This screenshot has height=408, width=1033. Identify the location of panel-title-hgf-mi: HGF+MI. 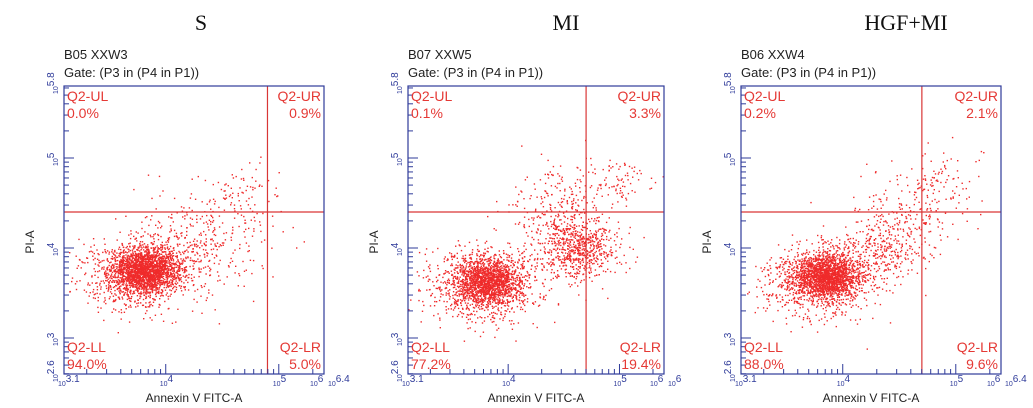
(906, 22).